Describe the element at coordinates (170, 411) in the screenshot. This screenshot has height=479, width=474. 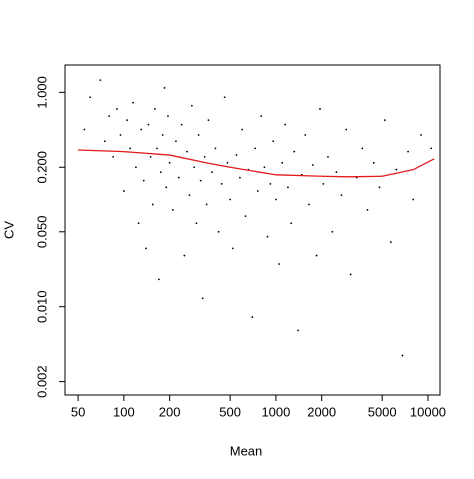
I see `x-tick-label: 200` at that location.